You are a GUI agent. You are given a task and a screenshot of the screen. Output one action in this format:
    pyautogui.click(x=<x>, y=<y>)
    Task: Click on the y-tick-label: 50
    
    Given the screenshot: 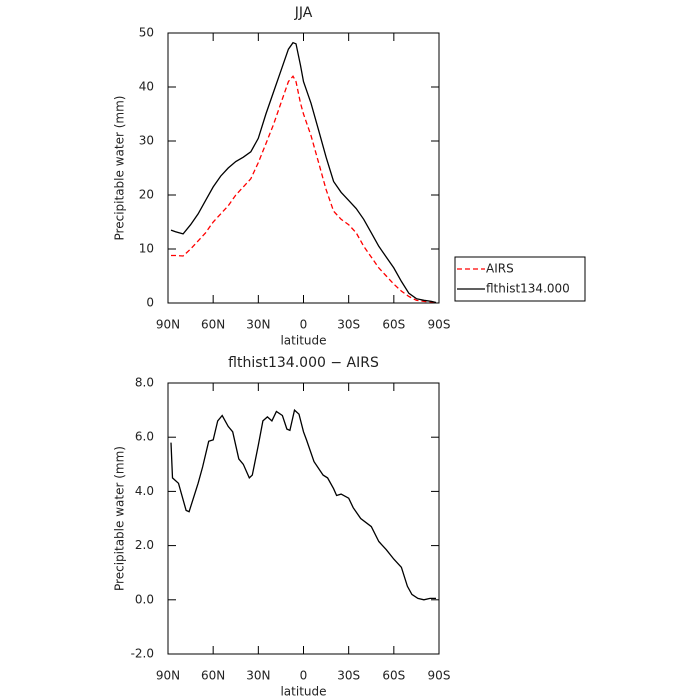 What is the action you would take?
    pyautogui.click(x=146, y=33)
    